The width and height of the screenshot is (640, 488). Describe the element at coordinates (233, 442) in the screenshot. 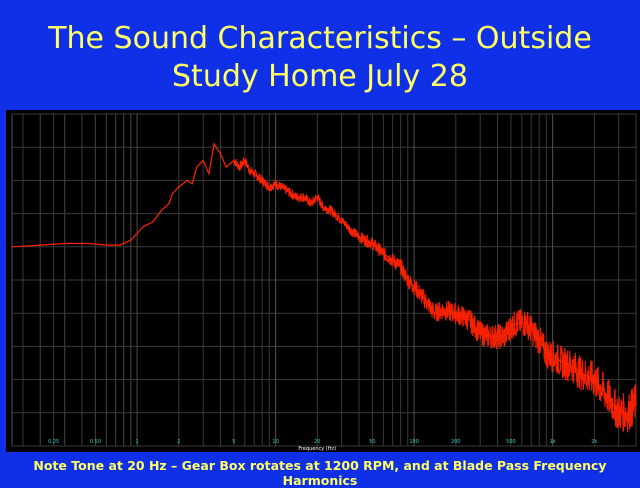

I see `x-tick-label: 5` at that location.